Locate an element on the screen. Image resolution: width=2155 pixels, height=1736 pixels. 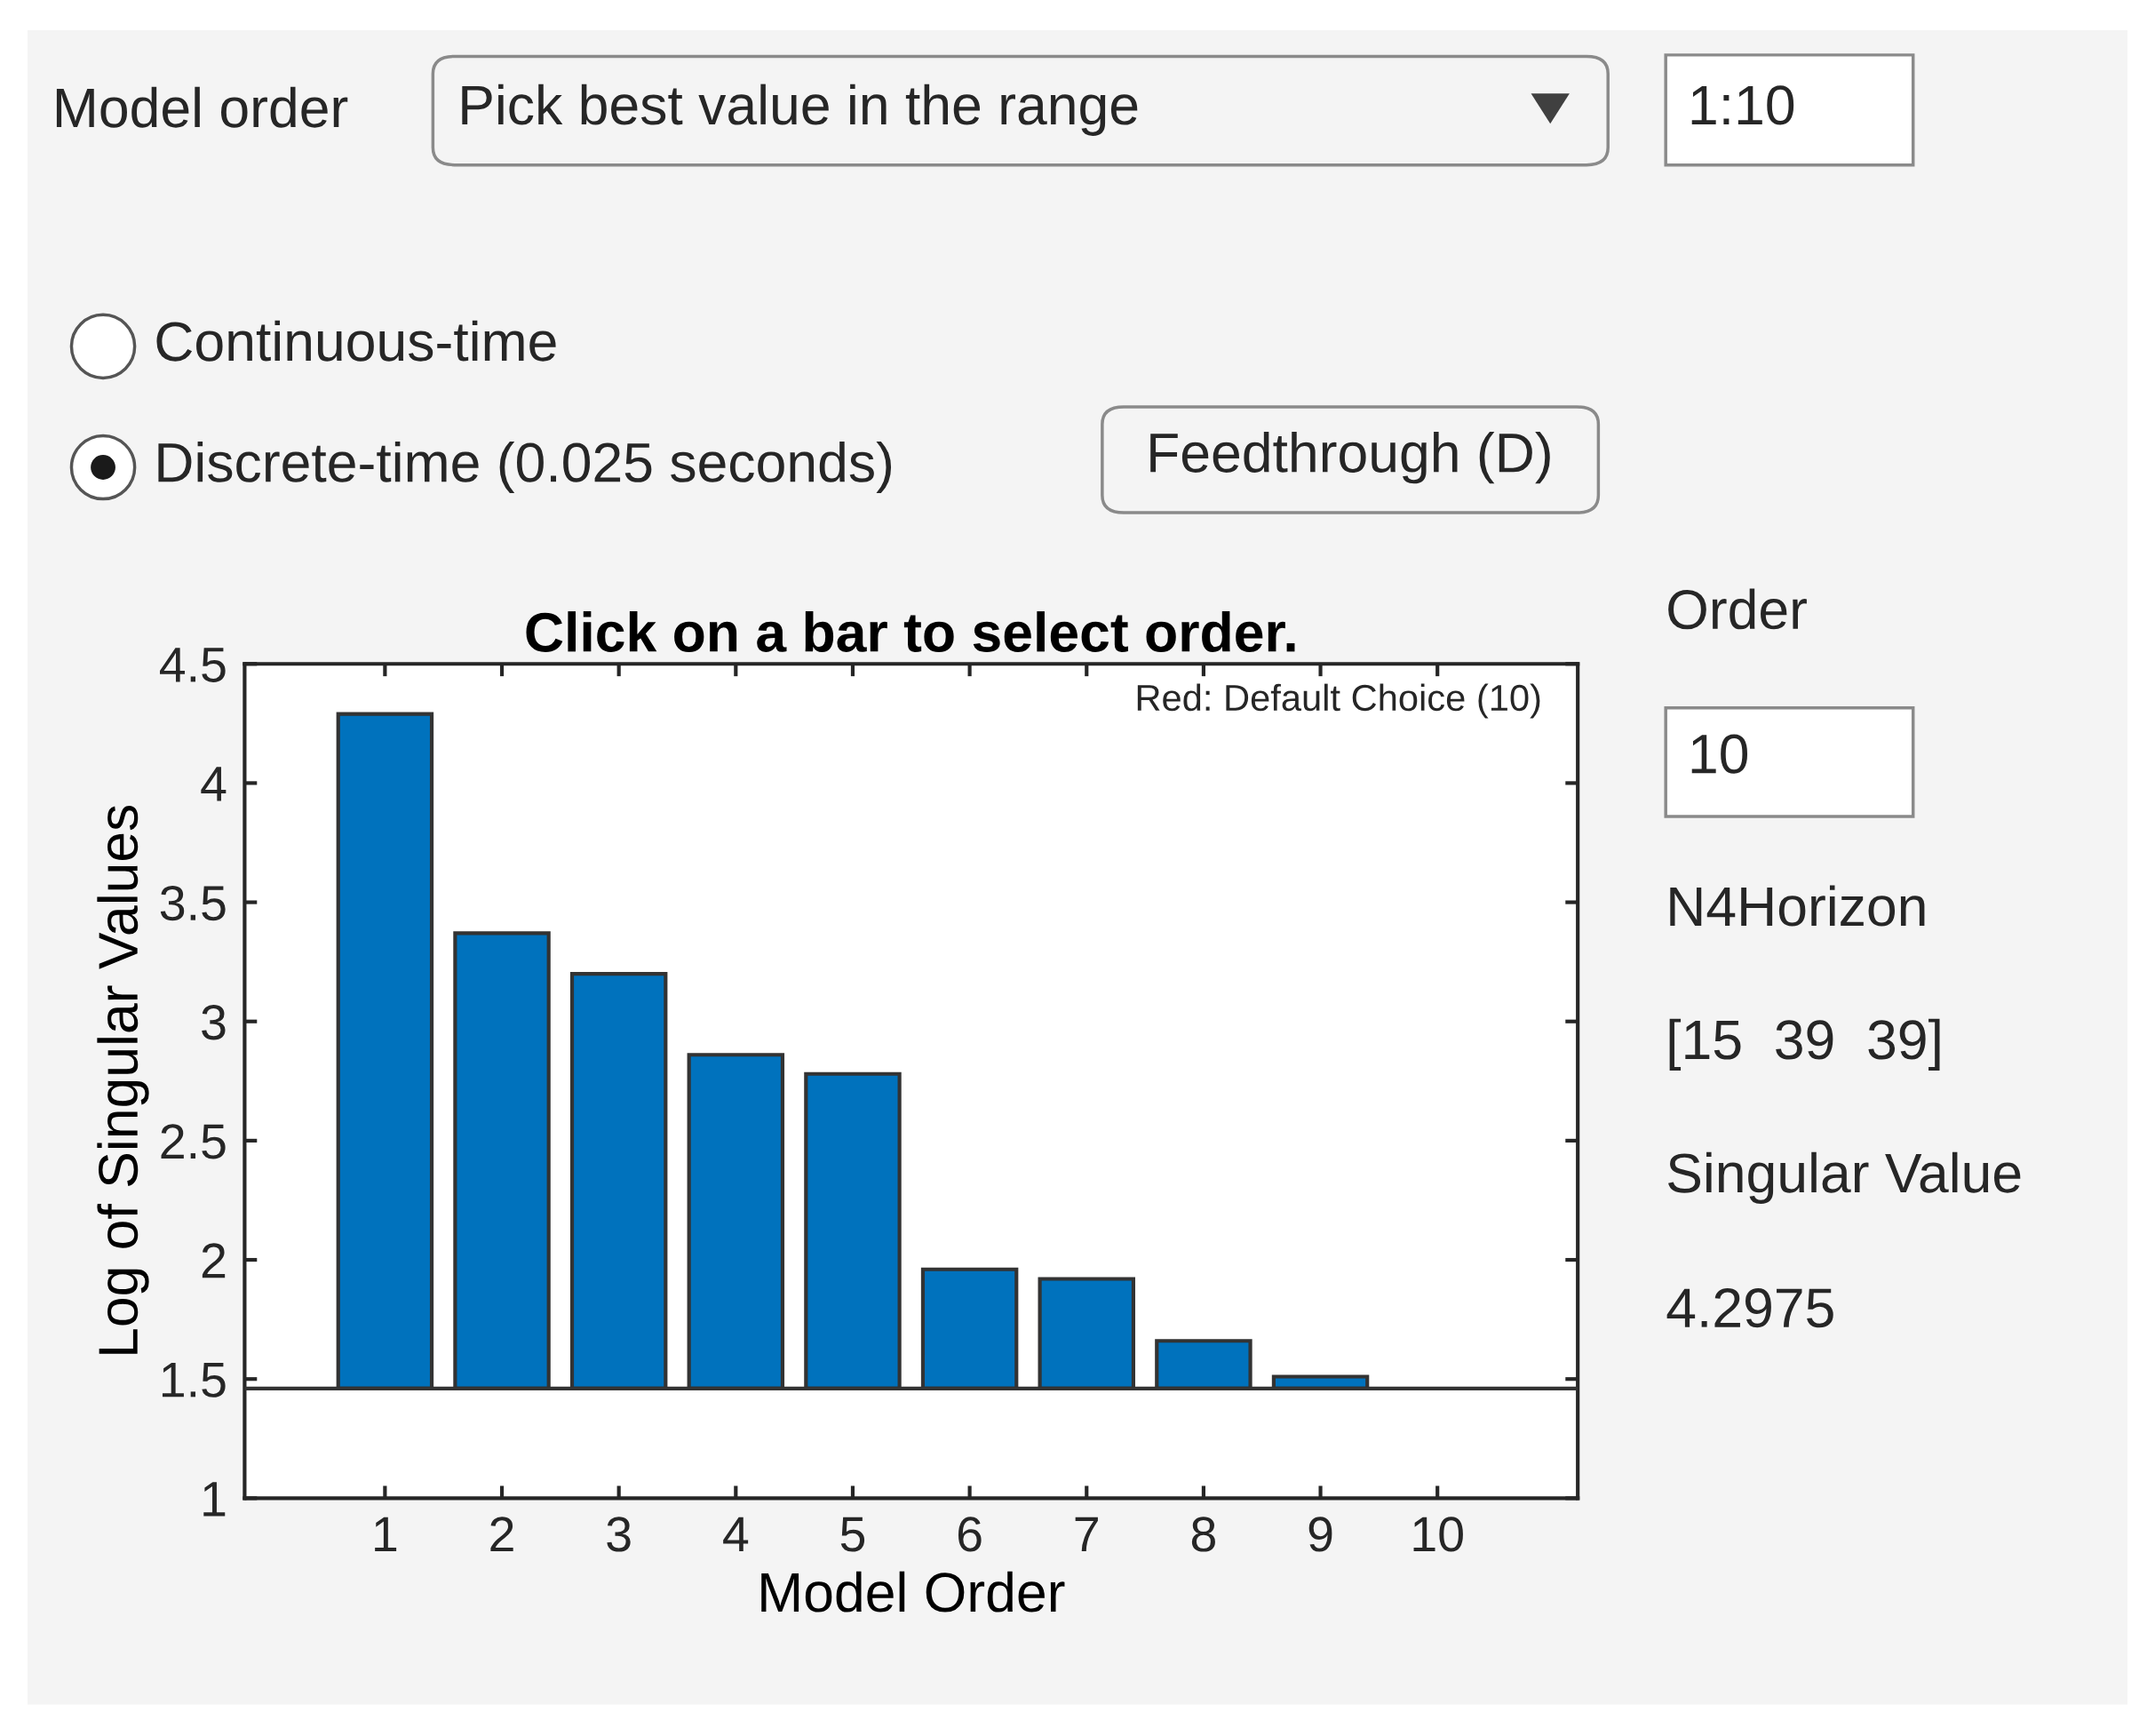
x-tick-label: 8 is located at coordinates (1203, 1534).